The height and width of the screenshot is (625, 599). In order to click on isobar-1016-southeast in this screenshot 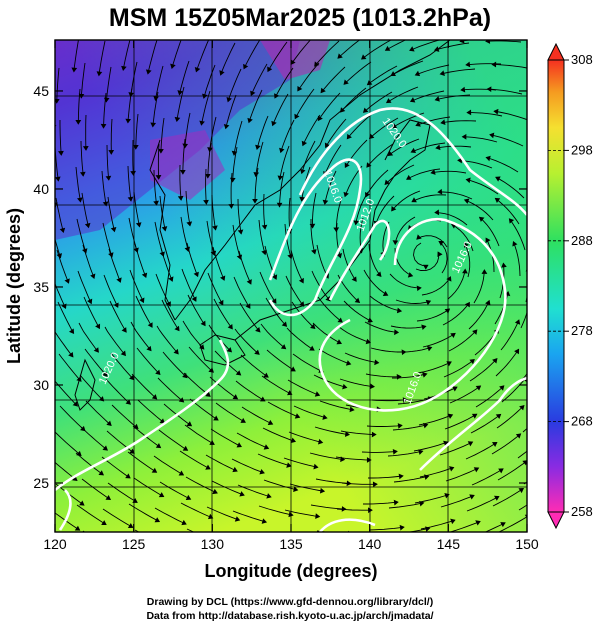, I will do `click(473, 423)`.